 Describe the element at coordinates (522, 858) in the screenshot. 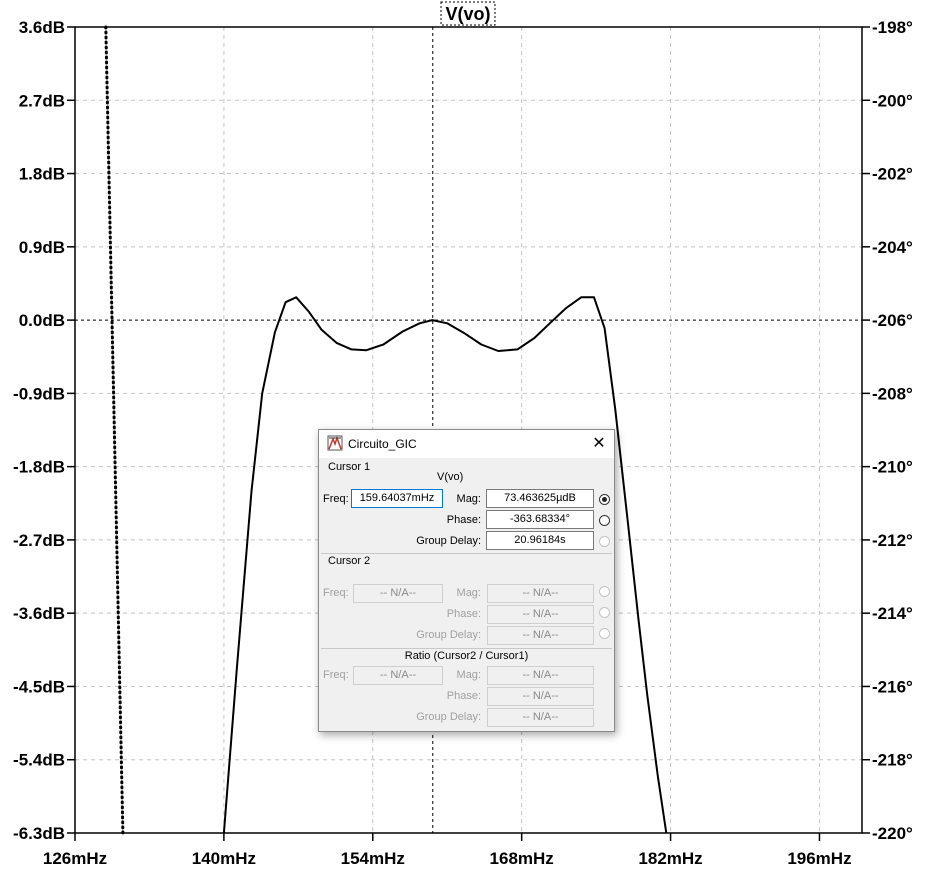

I see `x-tick-label: 168mHz` at that location.